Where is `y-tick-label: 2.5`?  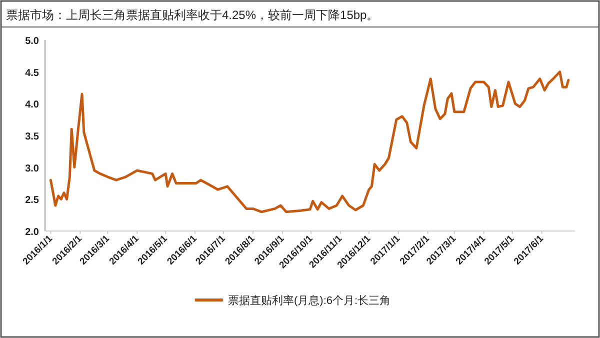 y-tick-label: 2.5 is located at coordinates (32, 200).